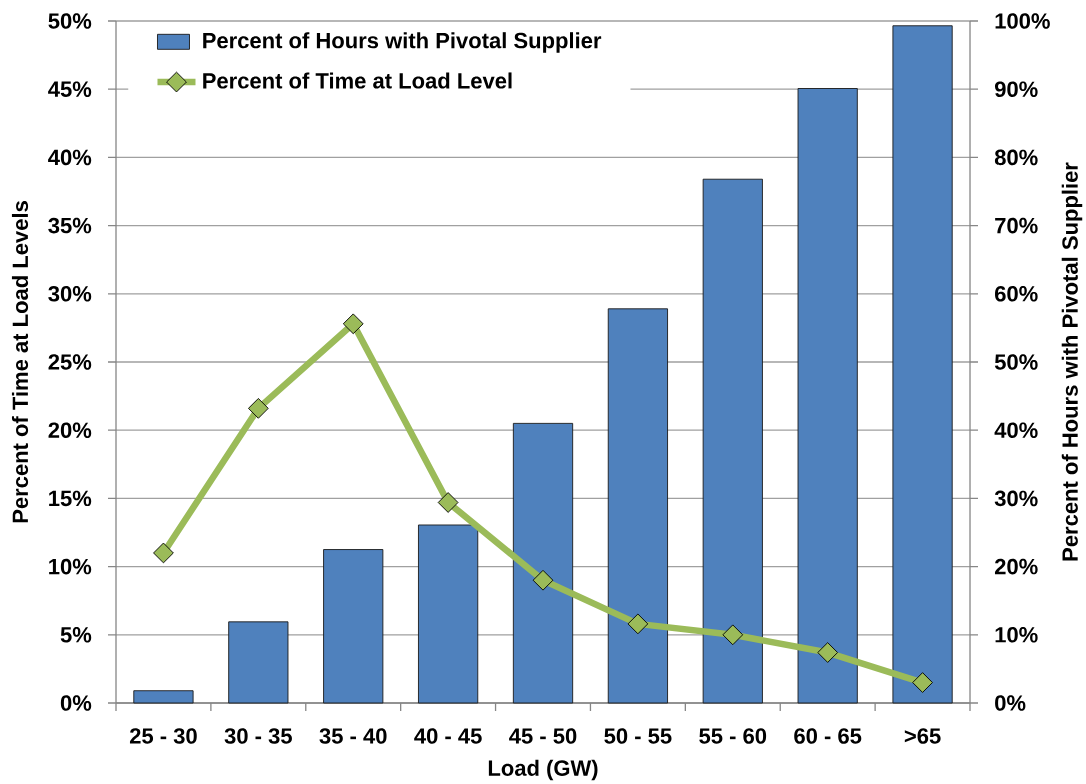  What do you see at coordinates (1016, 430) in the screenshot?
I see `y2-tick-label: 40%` at bounding box center [1016, 430].